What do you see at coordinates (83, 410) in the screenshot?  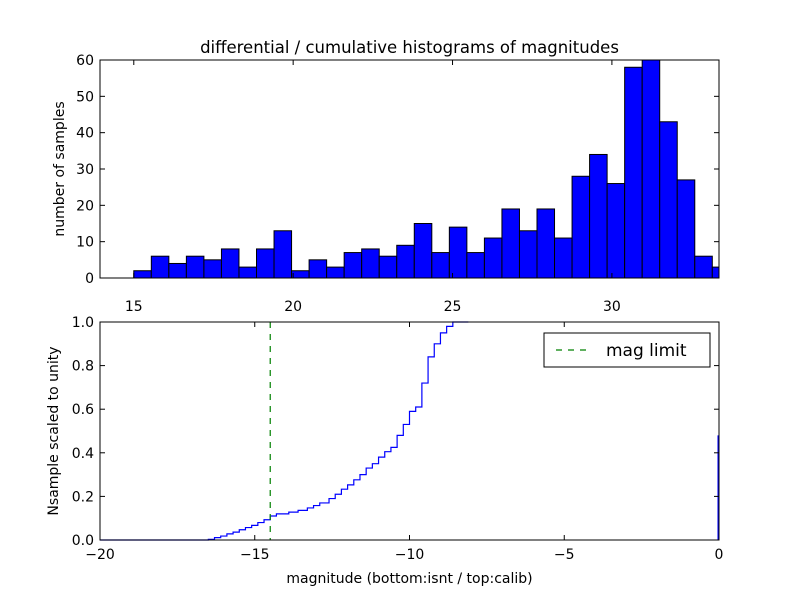 I see `cumulative-y-tick-label: 0.6` at bounding box center [83, 410].